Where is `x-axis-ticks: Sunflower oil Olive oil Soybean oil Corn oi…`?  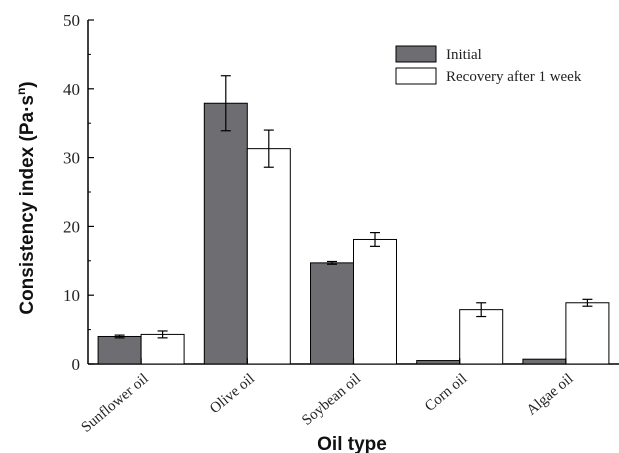 x-axis-ticks: Sunflower oil Olive oil Soybean oil Corn oi… is located at coordinates (328, 397).